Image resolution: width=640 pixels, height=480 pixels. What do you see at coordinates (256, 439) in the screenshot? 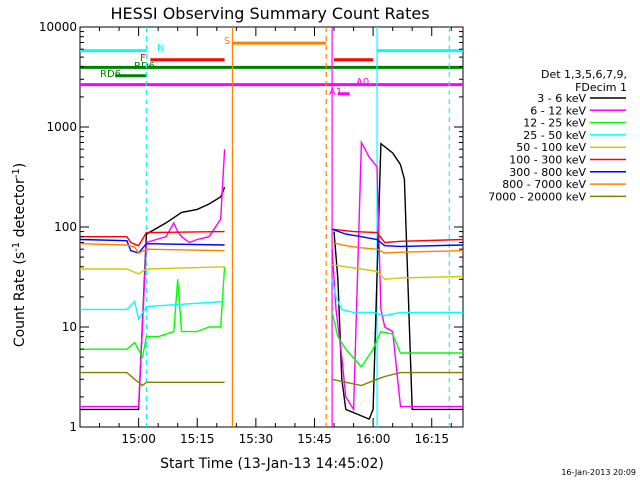
I see `x-tick-label: 15:30` at bounding box center [256, 439].